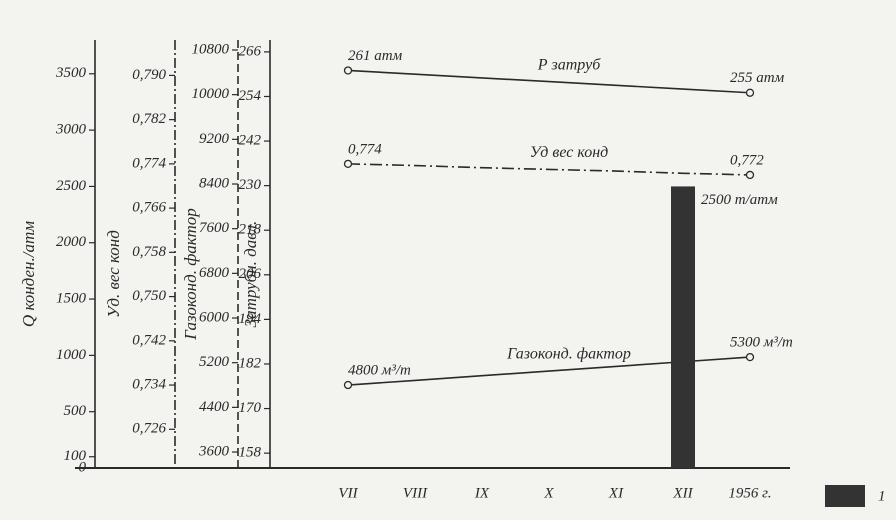  What do you see at coordinates (214, 273) in the screenshot?
I see `tick-label: 6800` at bounding box center [214, 273].